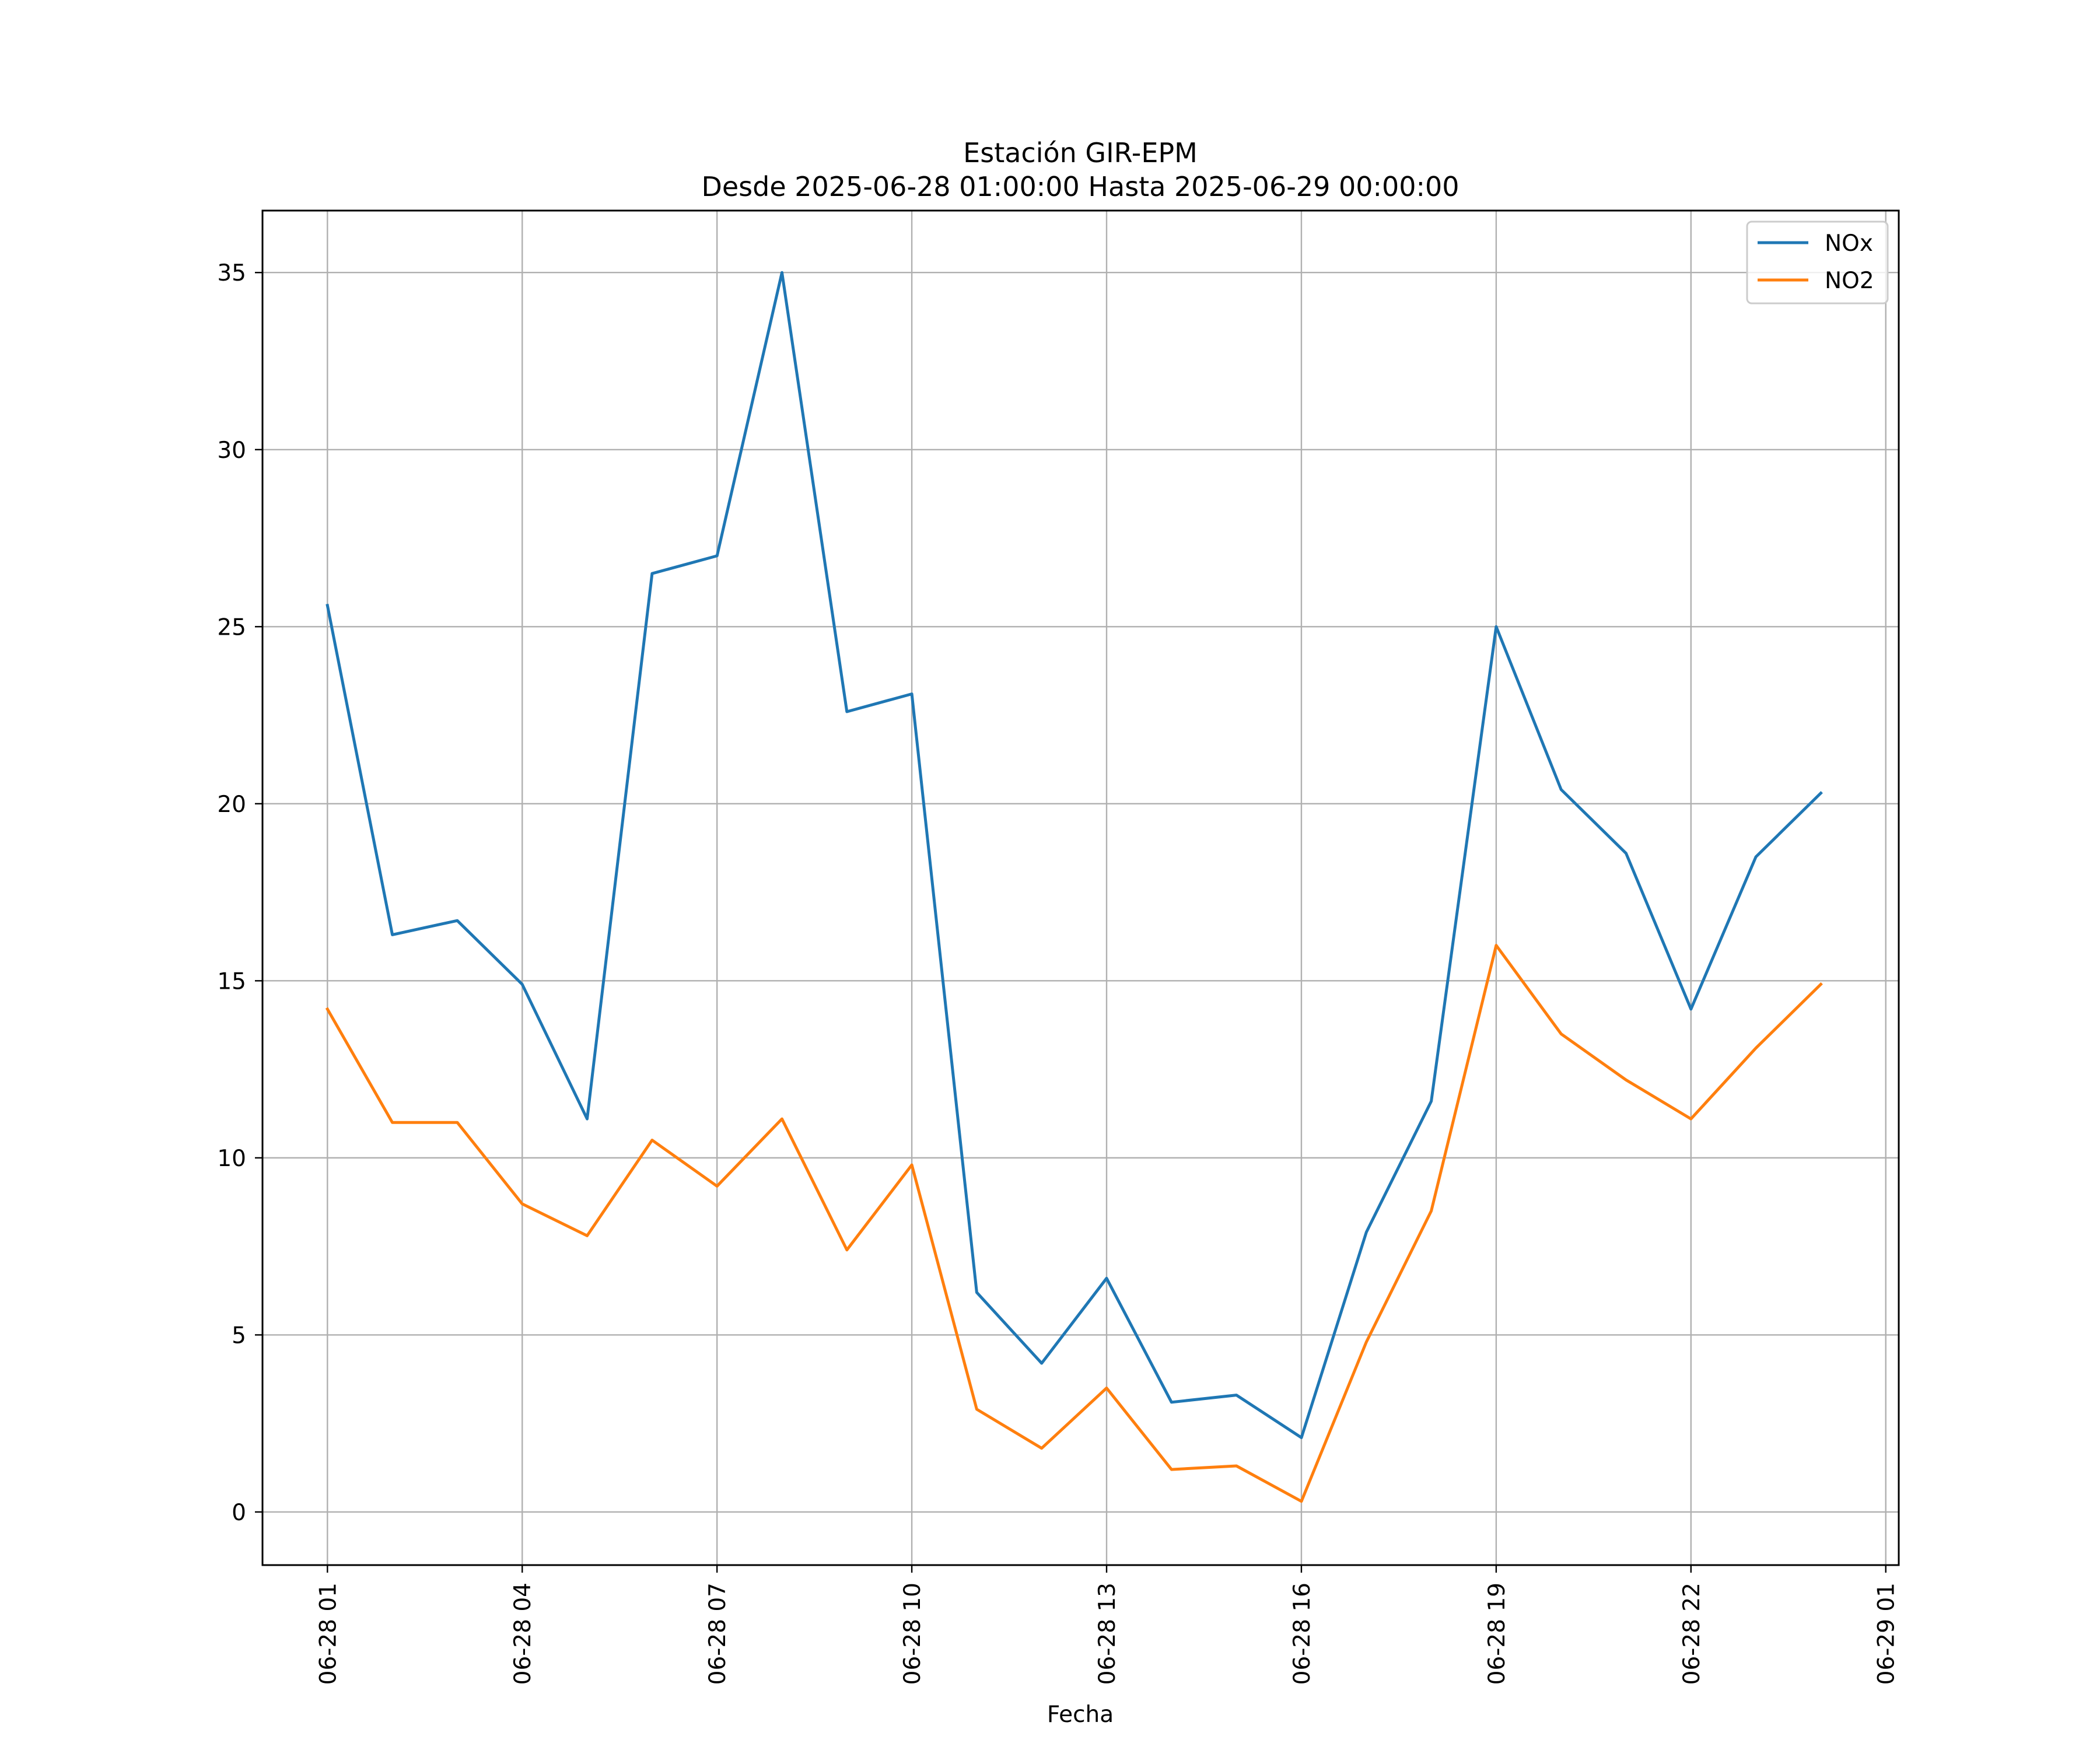  What do you see at coordinates (231, 451) in the screenshot?
I see `y-tick-label: 30` at bounding box center [231, 451].